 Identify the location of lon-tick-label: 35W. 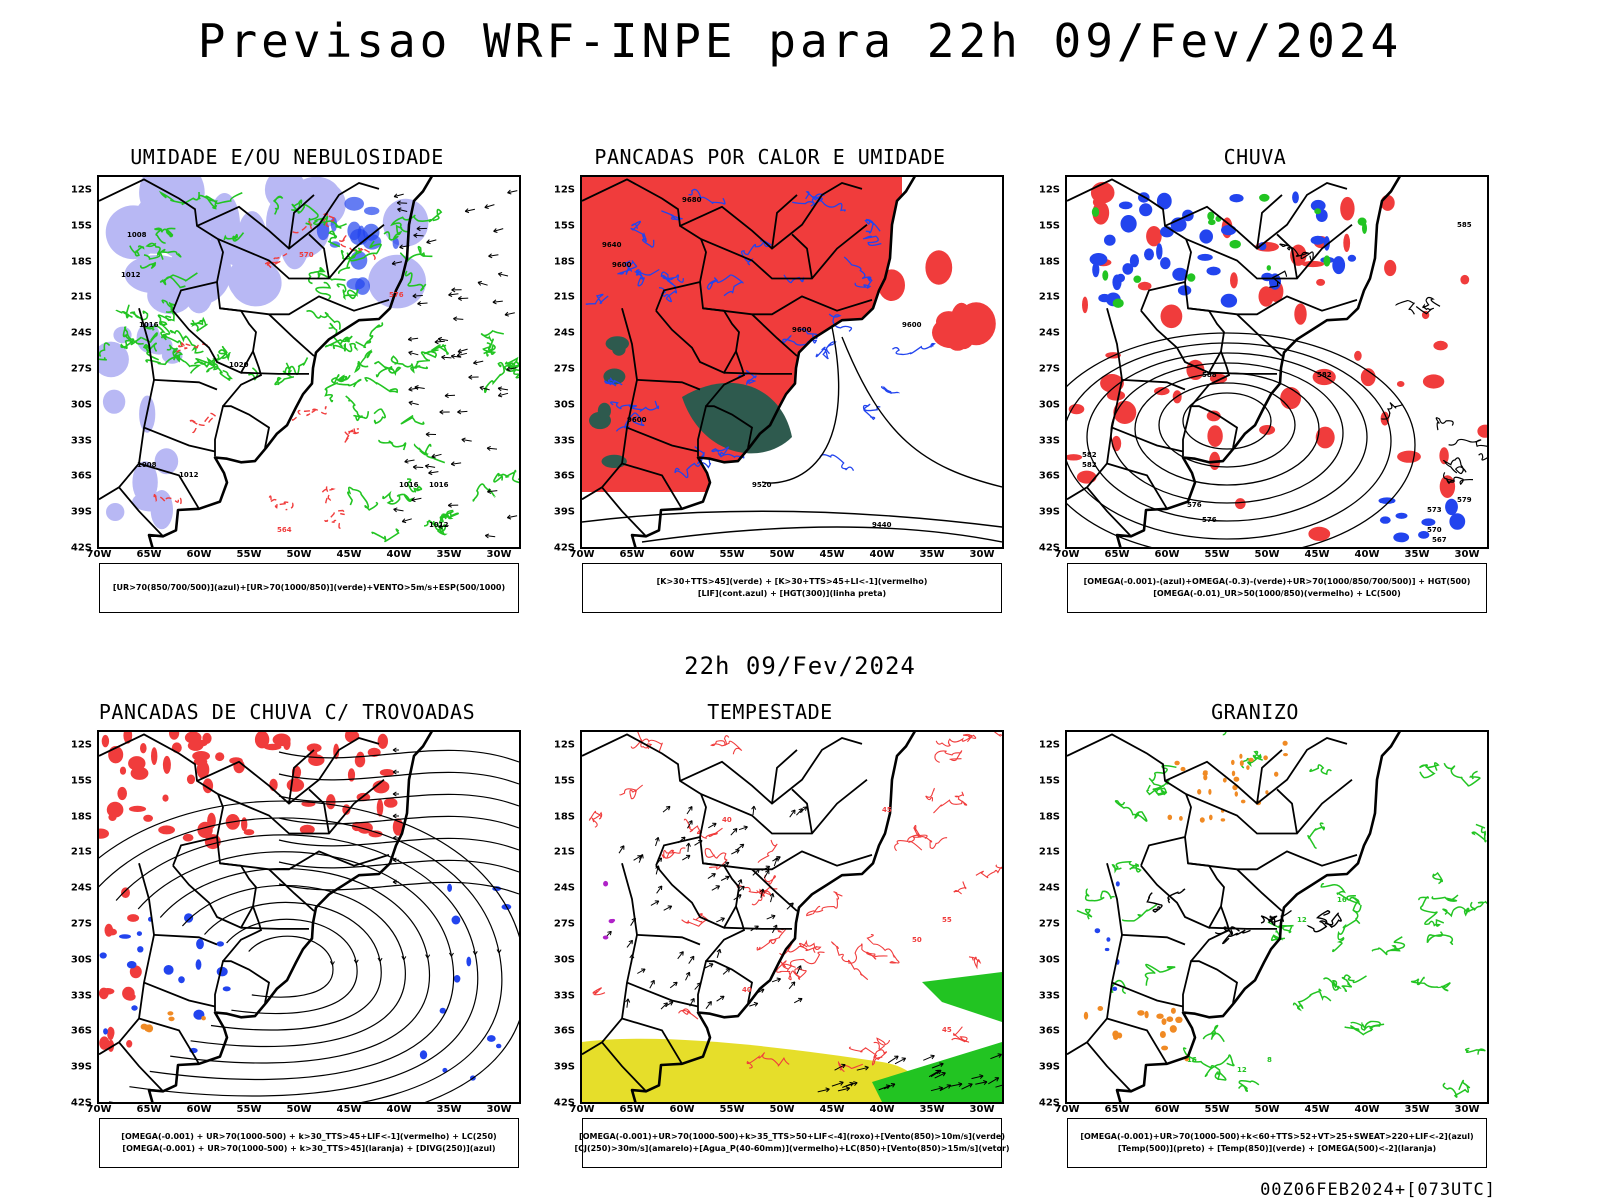
(1417, 554).